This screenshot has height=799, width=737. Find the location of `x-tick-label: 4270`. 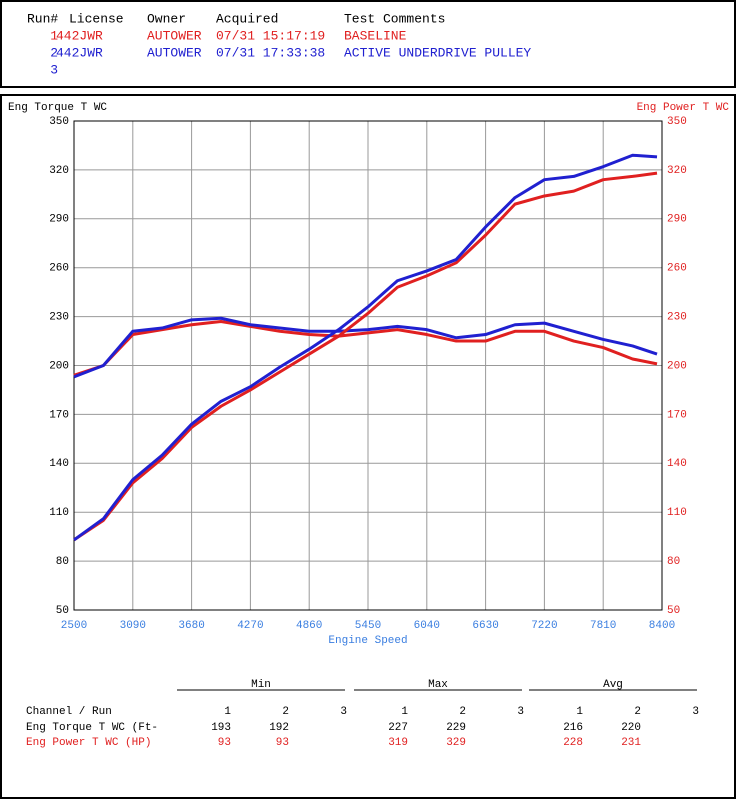

x-tick-label: 4270 is located at coordinates (250, 626).